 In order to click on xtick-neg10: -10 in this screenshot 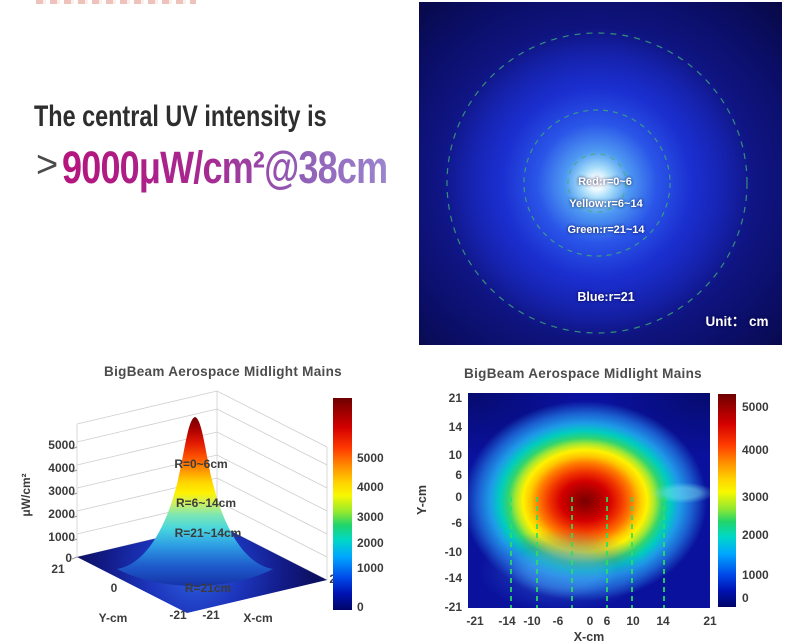, I will do `click(532, 621)`.